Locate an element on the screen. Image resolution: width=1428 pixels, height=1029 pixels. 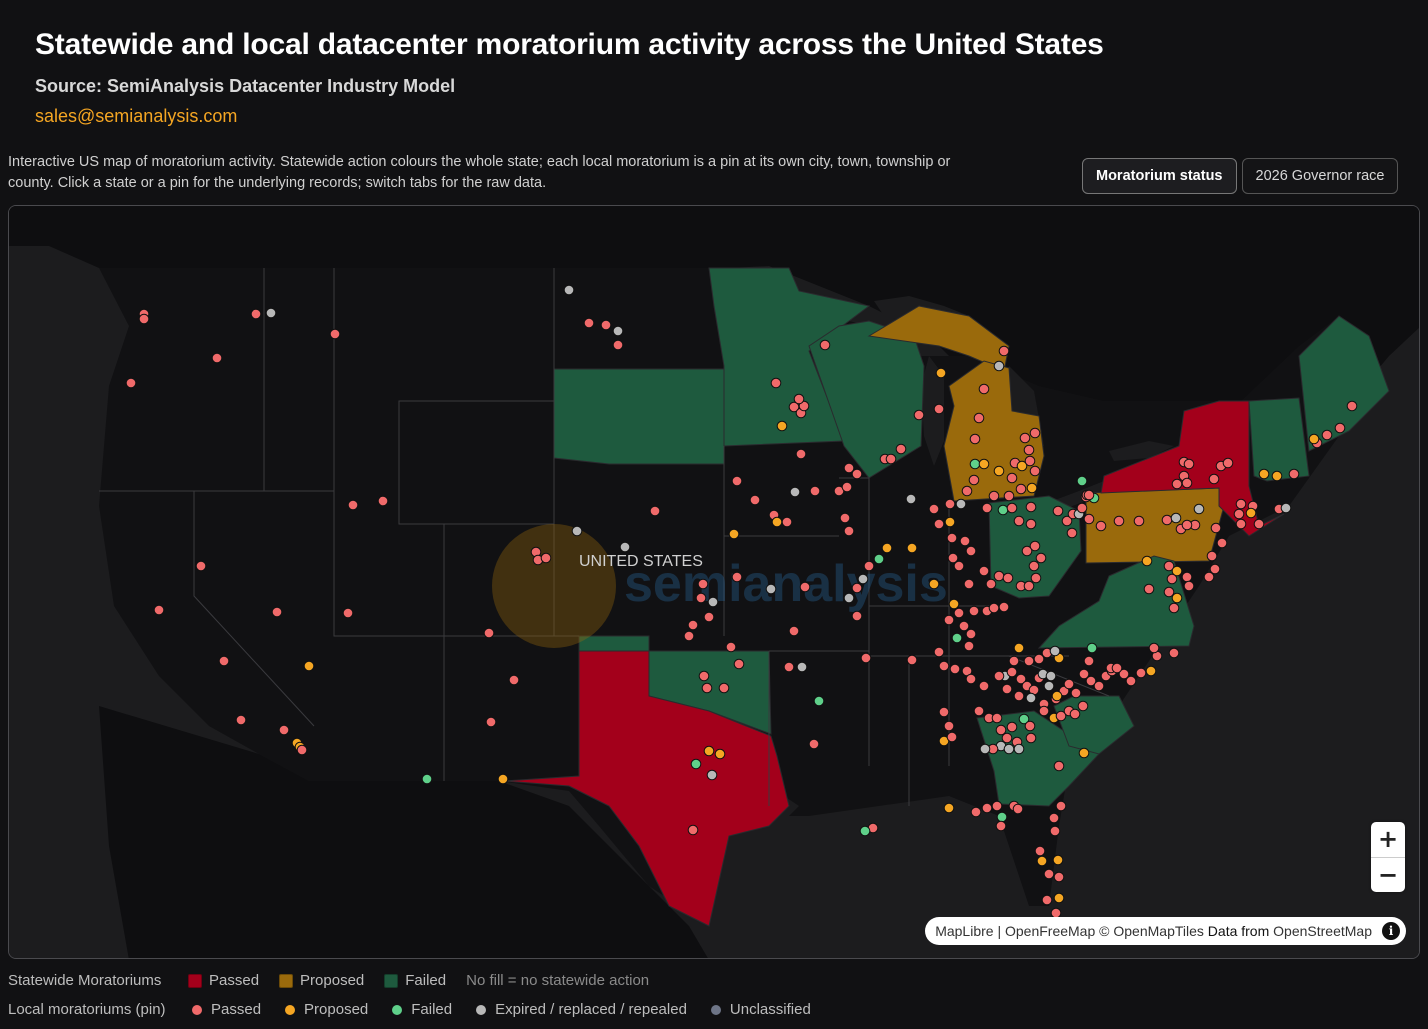
state-michigan-up-proposed is located at coordinates (938, 338).